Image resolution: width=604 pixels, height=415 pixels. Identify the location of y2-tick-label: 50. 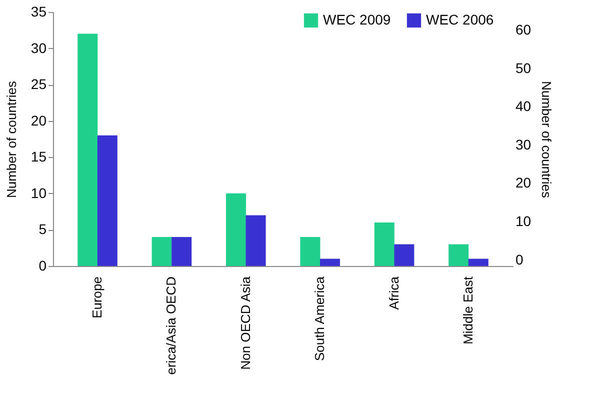
(524, 68).